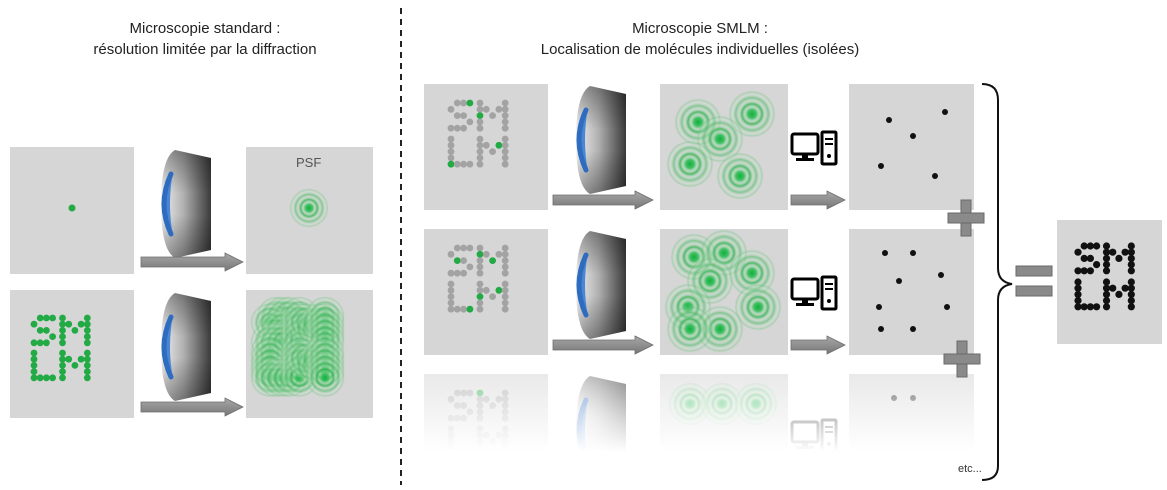 Image resolution: width=1167 pixels, height=490 pixels. I want to click on tower, so click(829, 148).